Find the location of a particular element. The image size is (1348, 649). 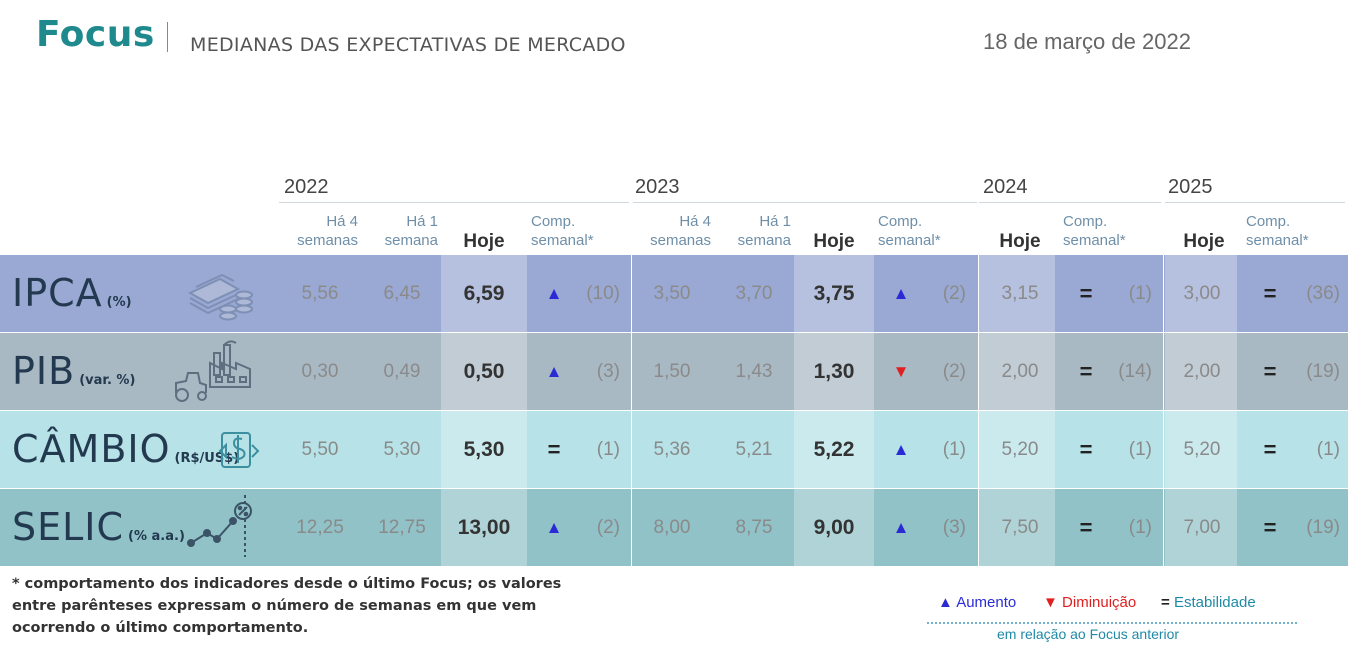

weeks-2025: (1) is located at coordinates (1328, 449).